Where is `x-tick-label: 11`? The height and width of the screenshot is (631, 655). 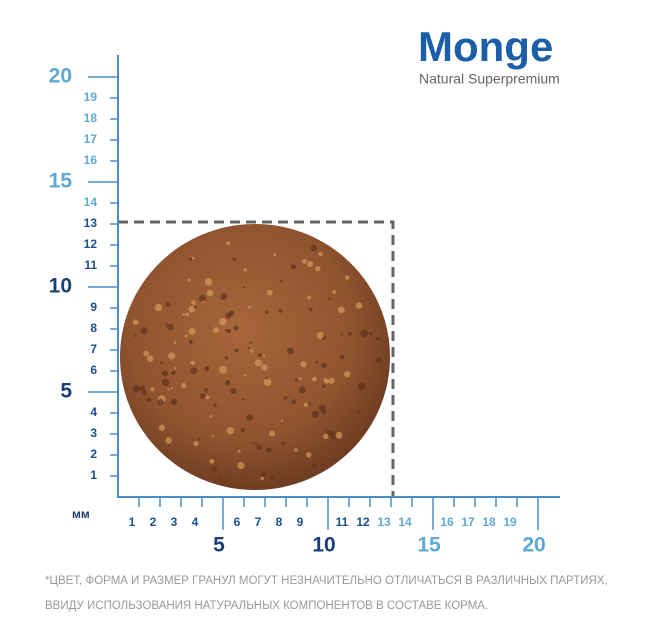
x-tick-label: 11 is located at coordinates (342, 522).